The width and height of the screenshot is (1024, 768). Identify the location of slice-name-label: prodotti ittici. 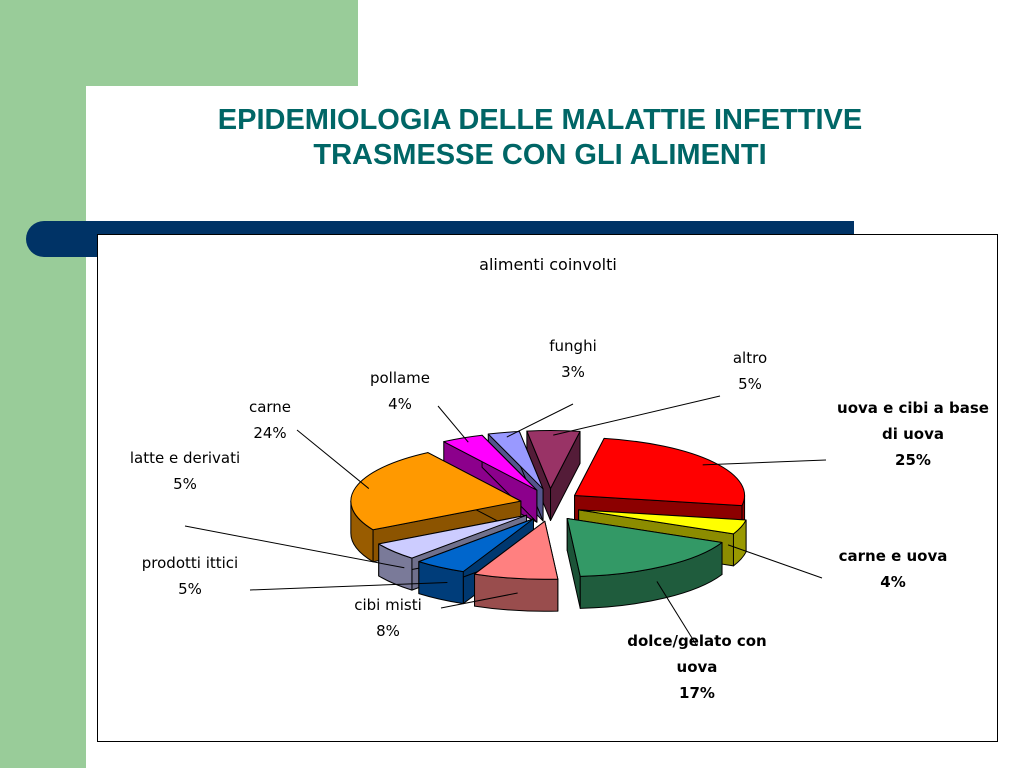
(190, 563).